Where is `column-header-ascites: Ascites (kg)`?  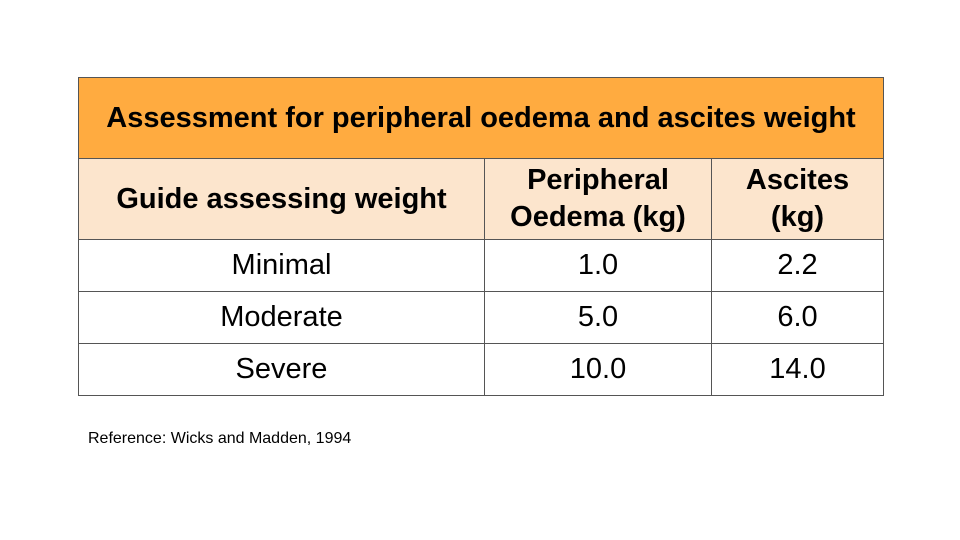
column-header-ascites: Ascites (kg) is located at coordinates (797, 199).